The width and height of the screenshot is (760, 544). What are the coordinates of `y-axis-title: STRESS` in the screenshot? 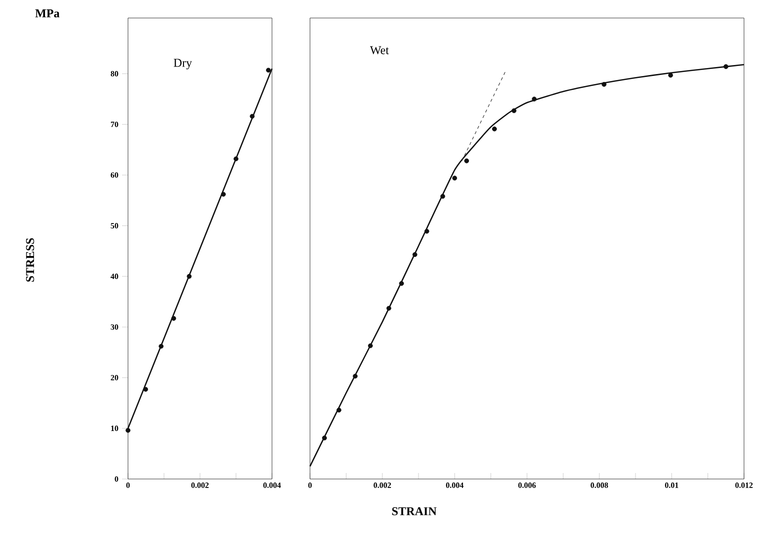 It's located at (30, 260).